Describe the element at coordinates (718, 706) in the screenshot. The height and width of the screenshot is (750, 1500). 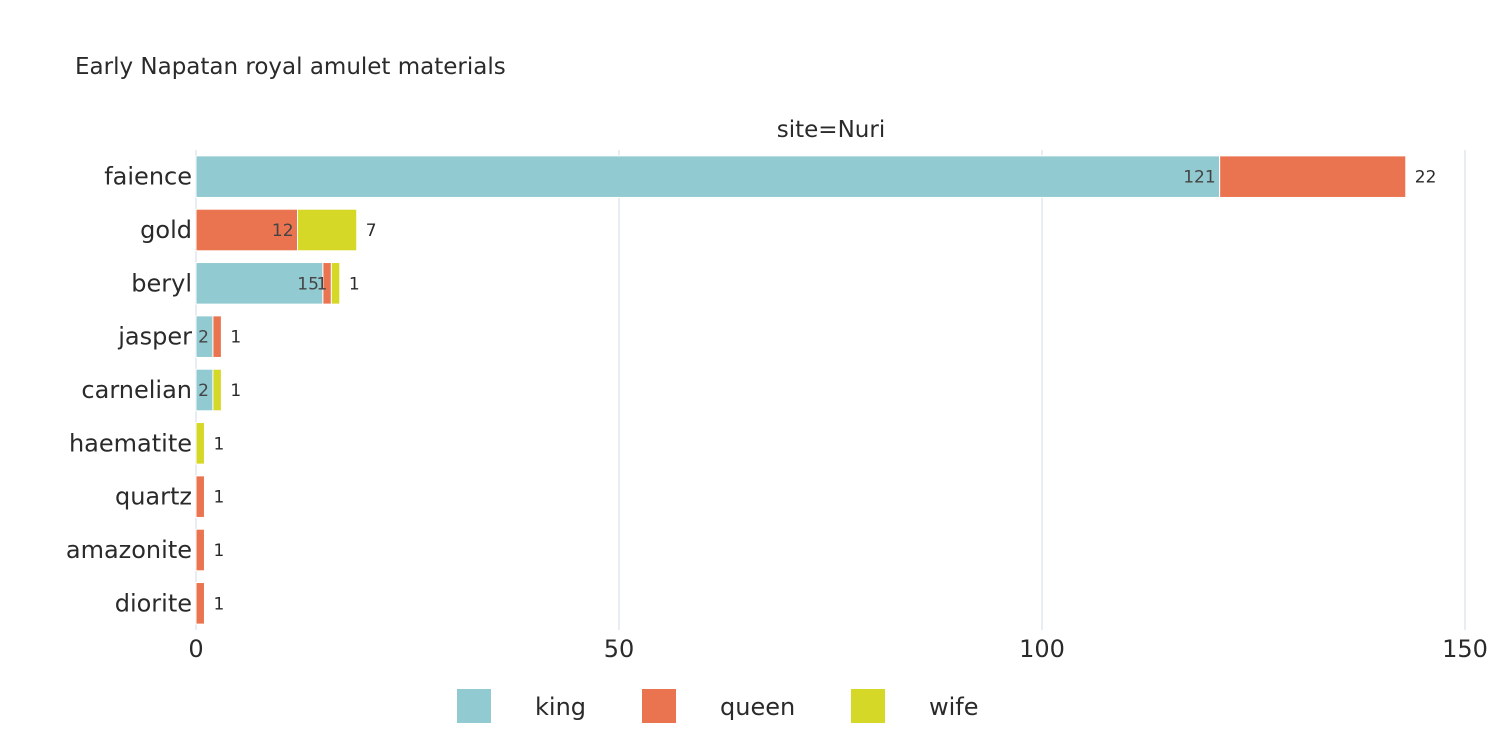
I see `legend: king queen wife` at that location.